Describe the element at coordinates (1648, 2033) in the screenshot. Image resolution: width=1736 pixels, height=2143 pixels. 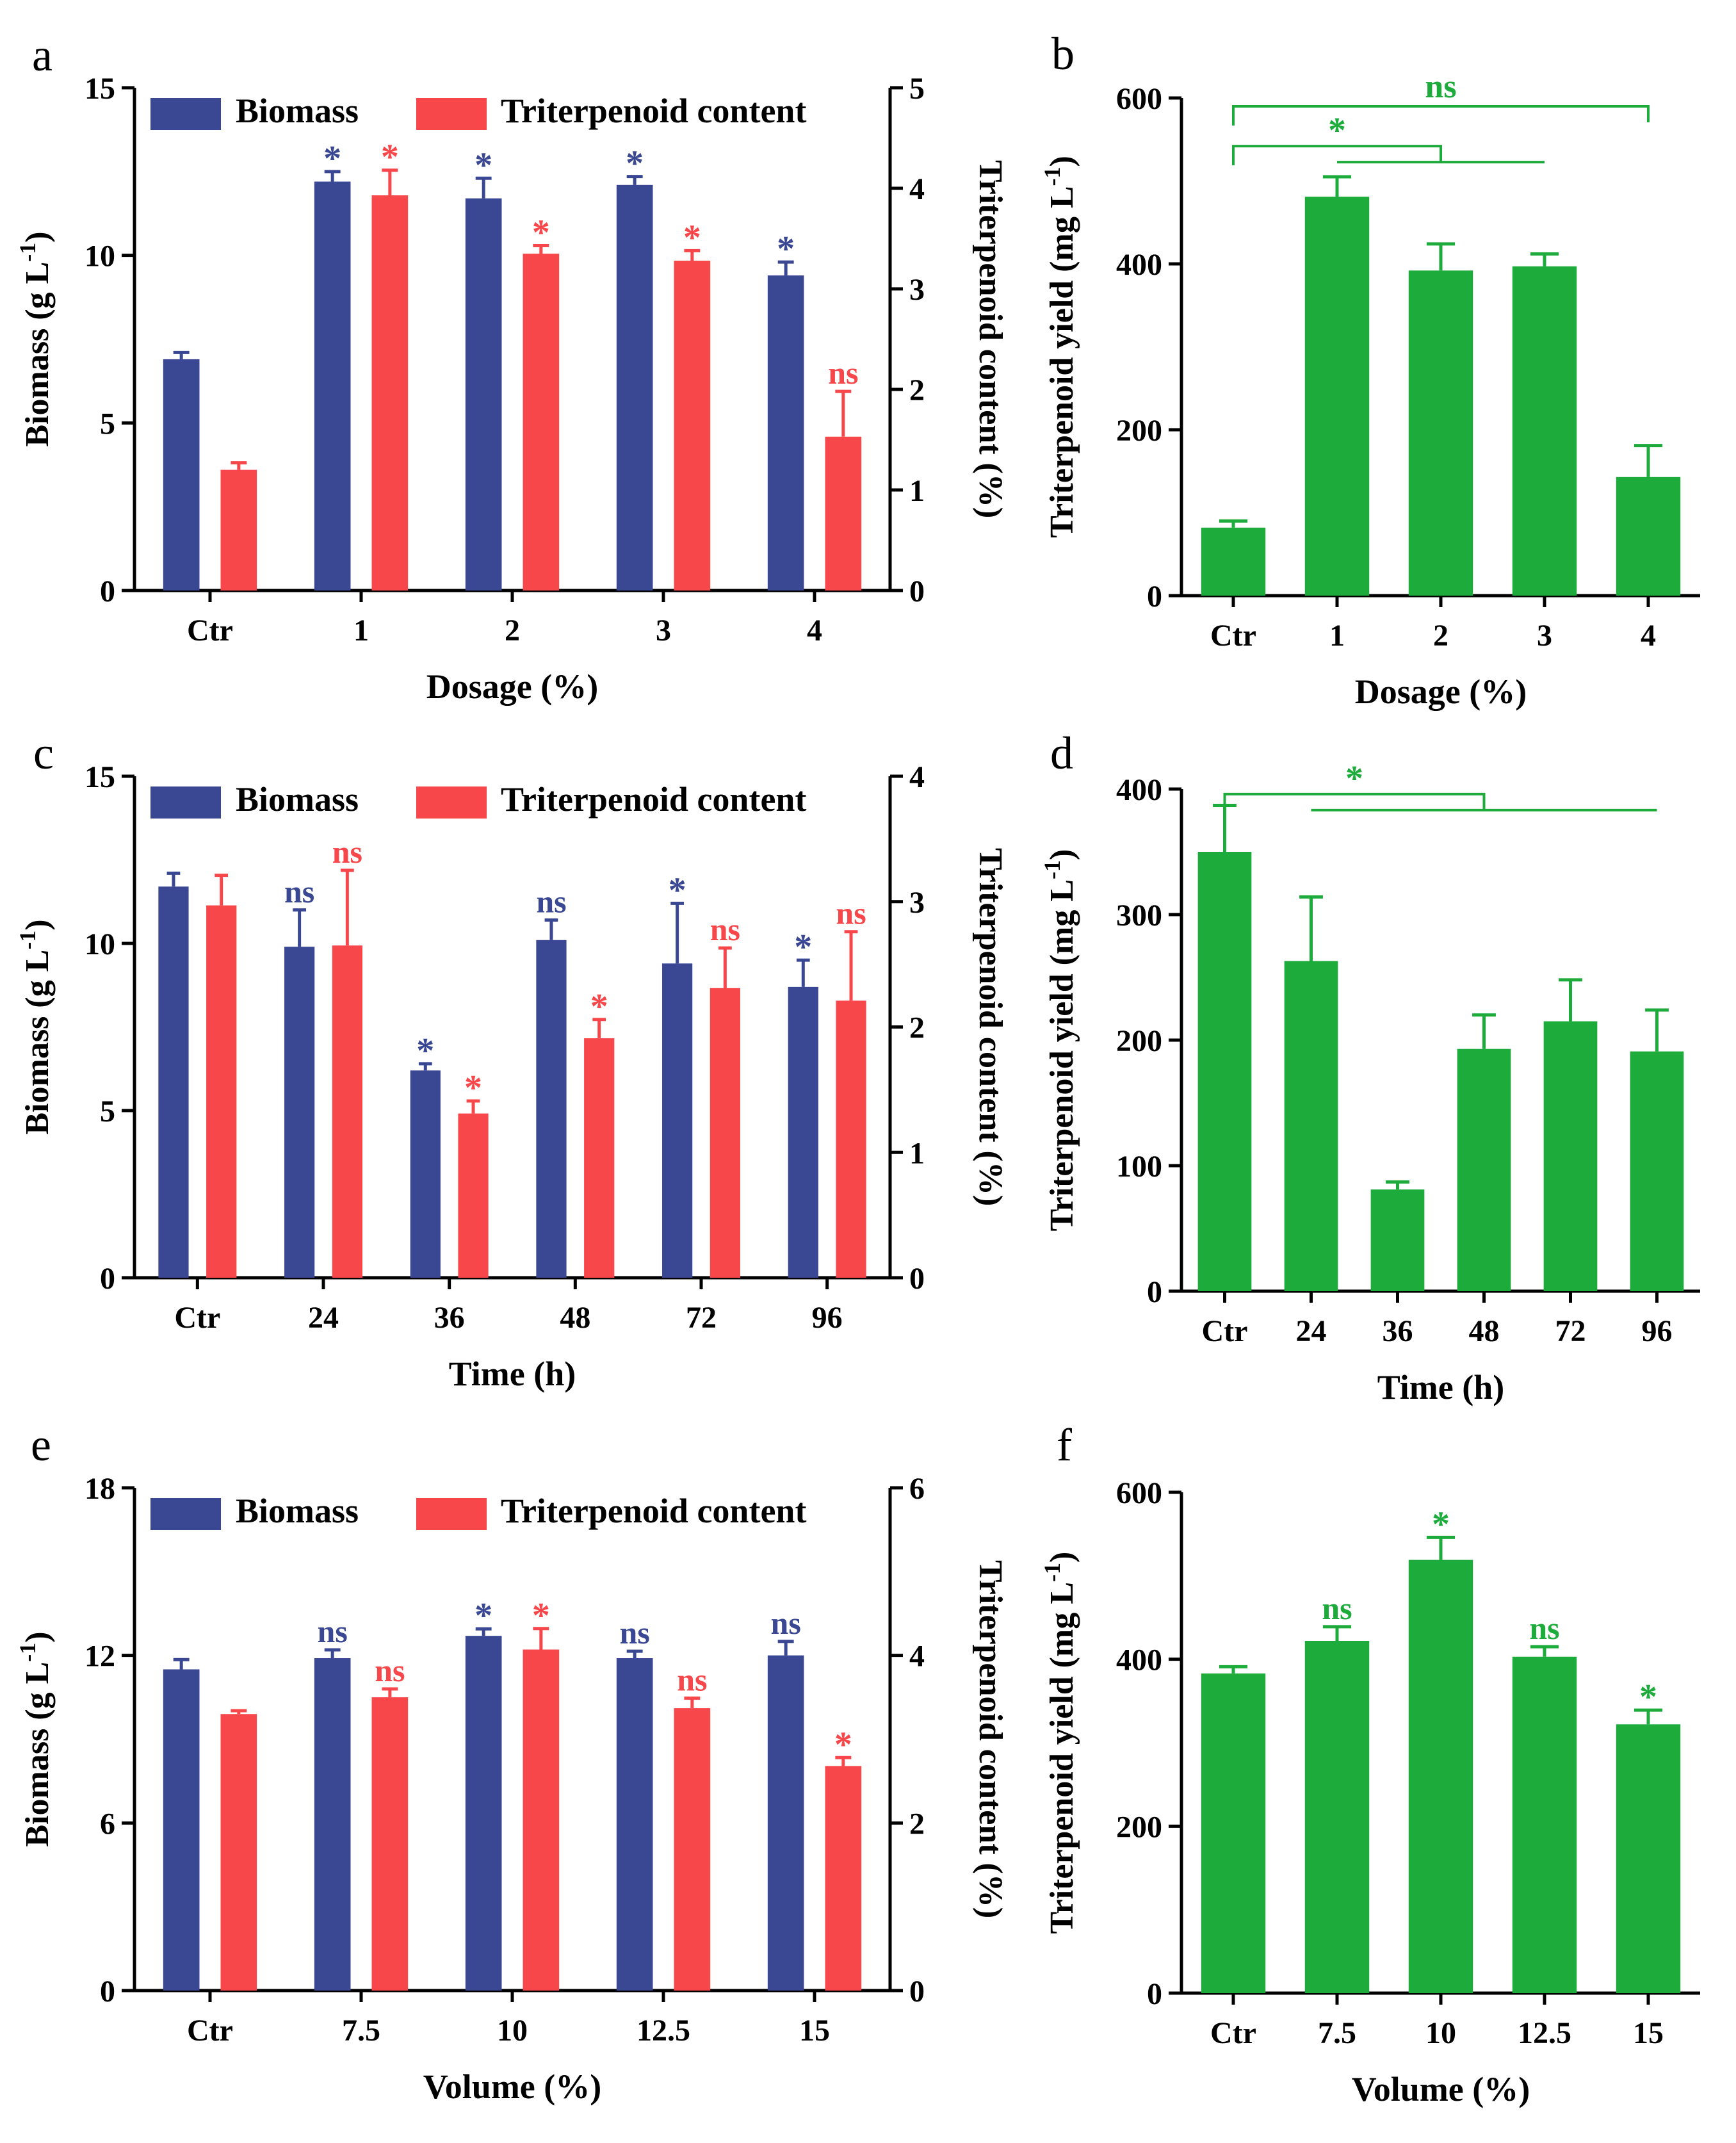
I see `x-tick-label: 15` at that location.